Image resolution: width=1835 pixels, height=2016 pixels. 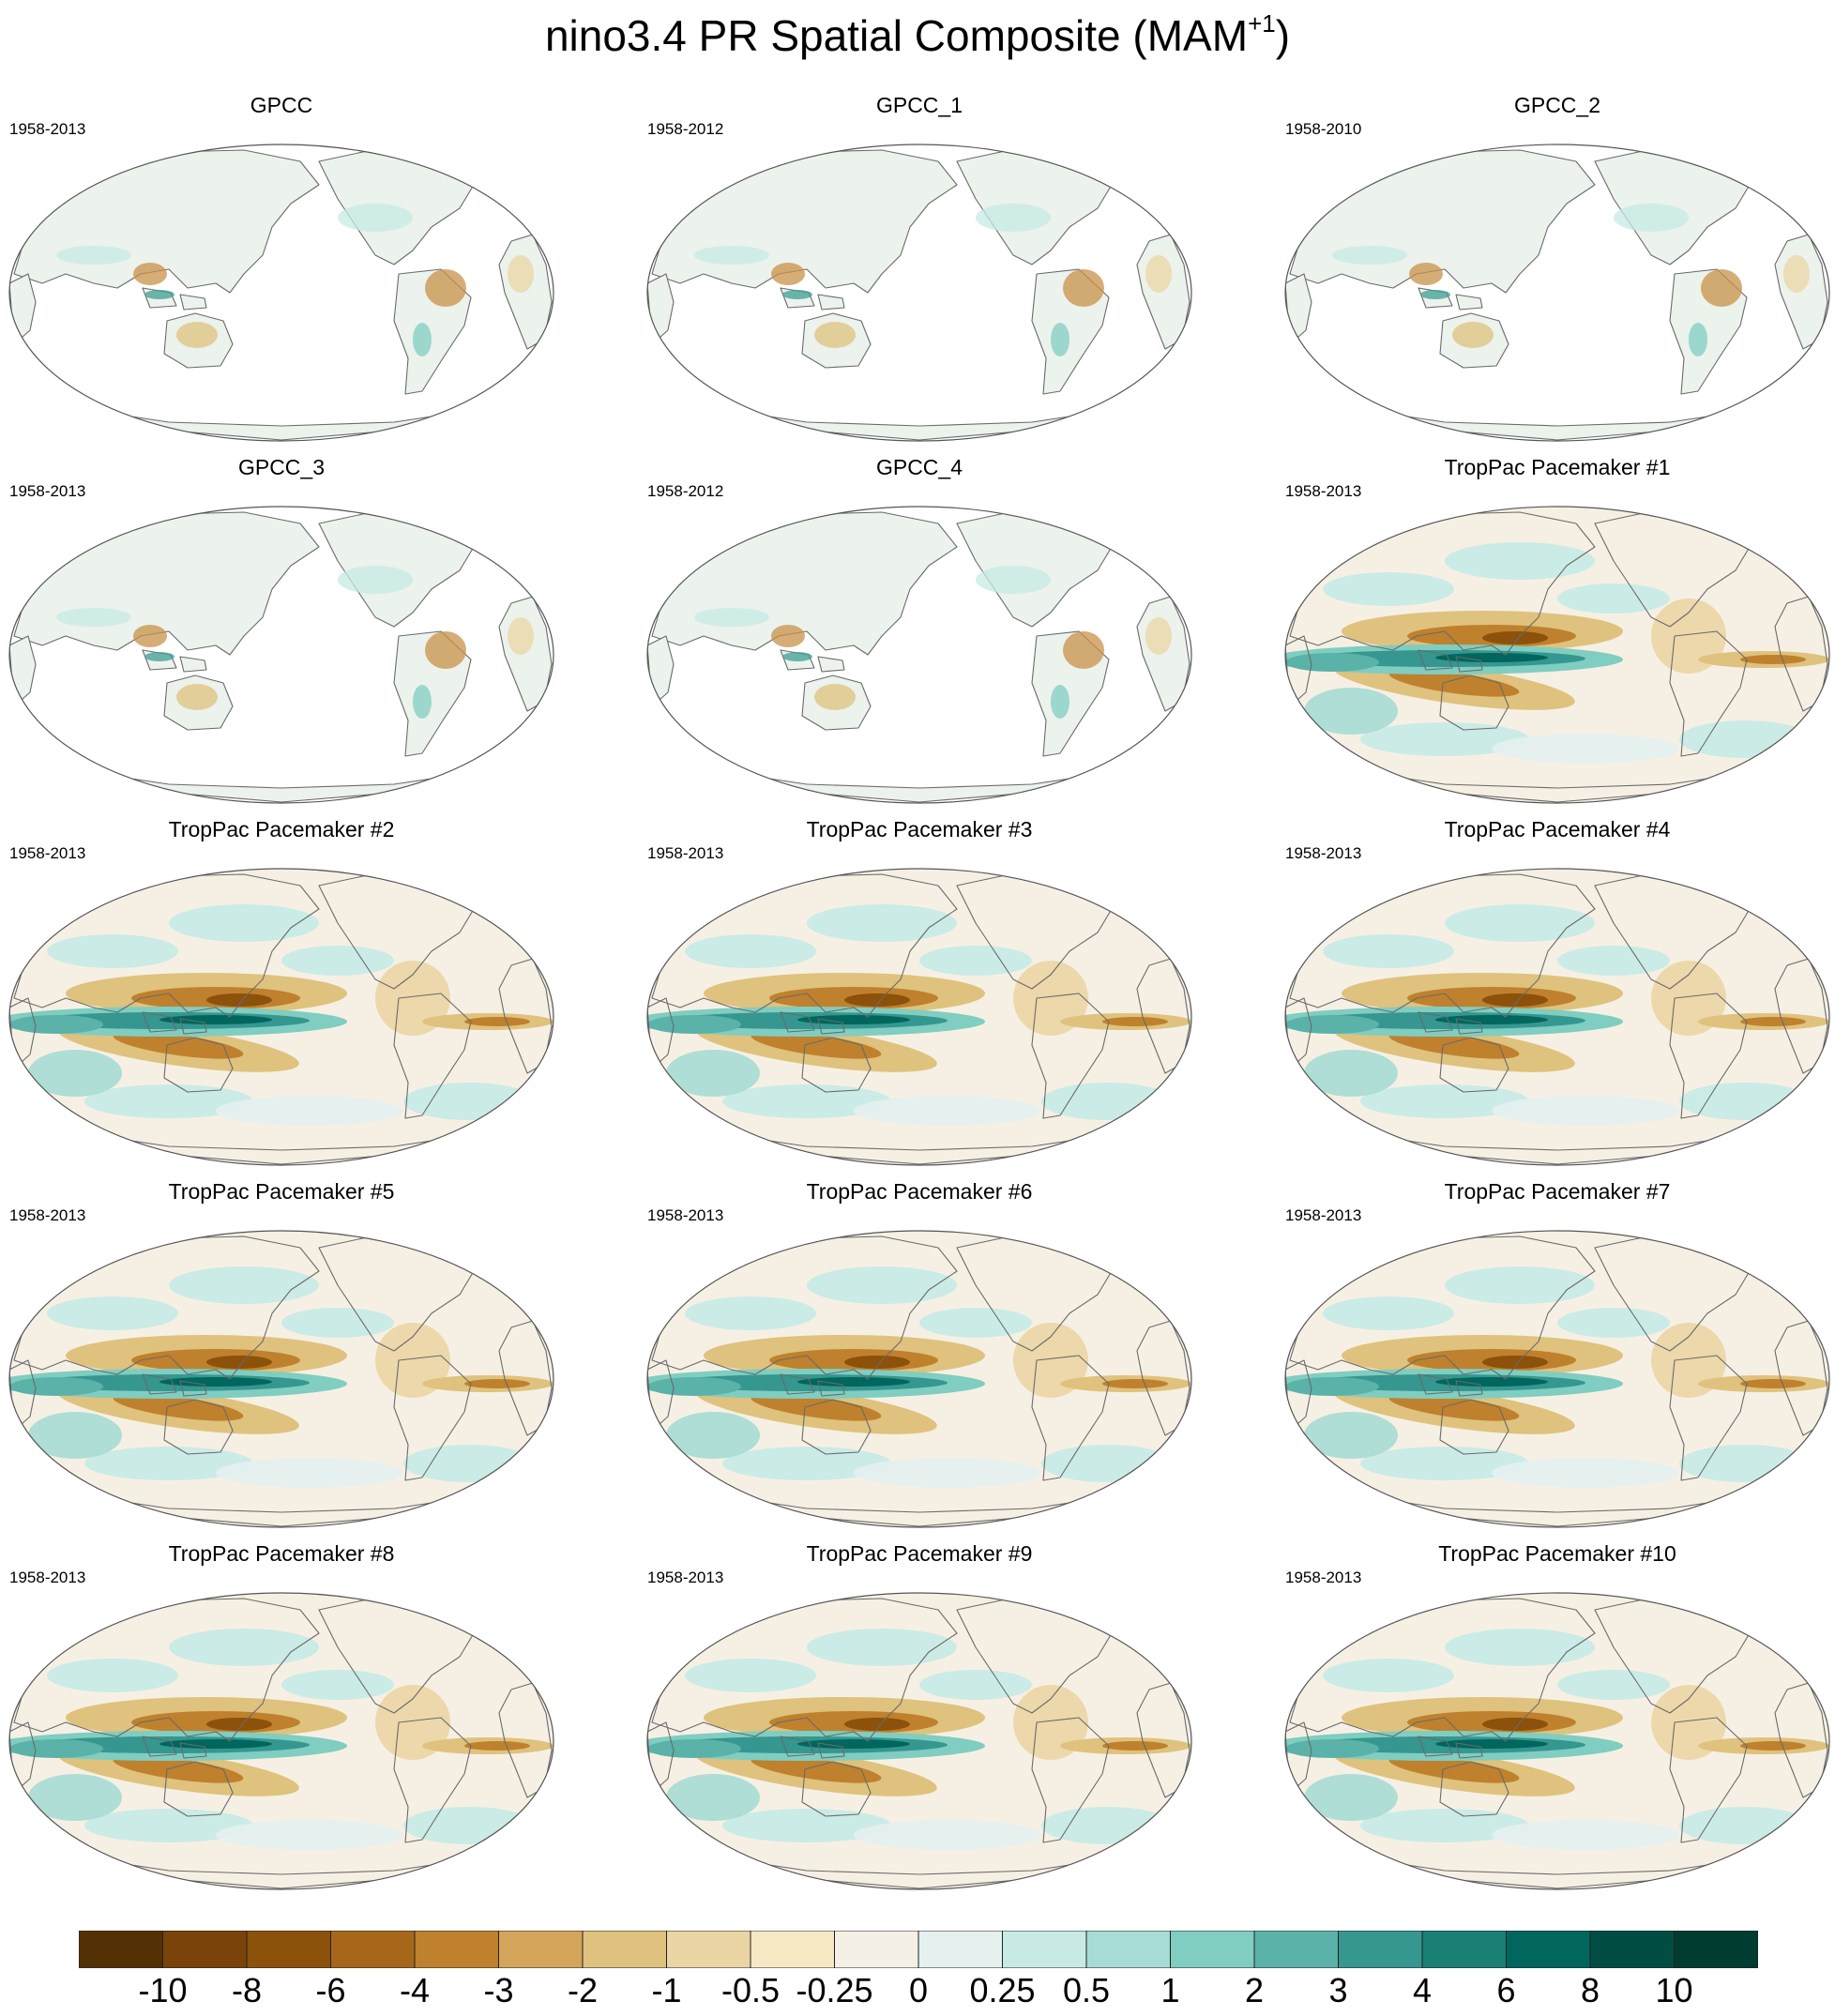 What do you see at coordinates (1557, 467) in the screenshot?
I see `panel-title: TropPac Pacemaker #1` at bounding box center [1557, 467].